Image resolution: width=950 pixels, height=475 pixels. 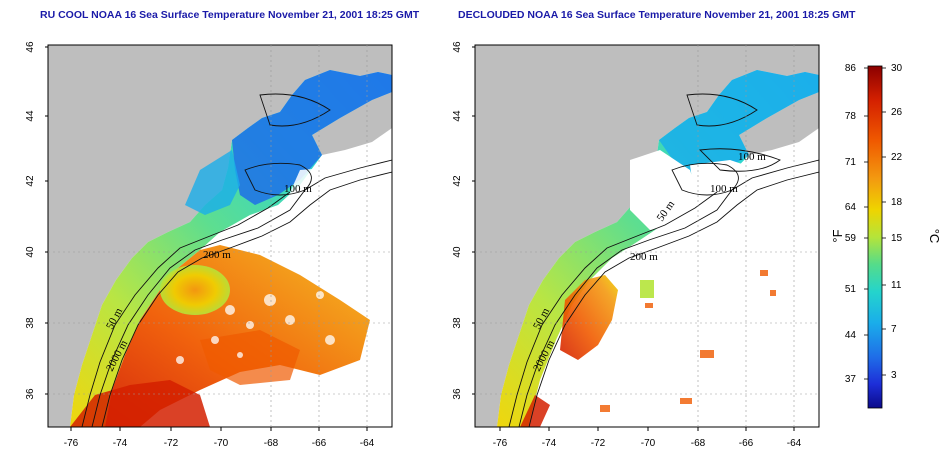 What do you see at coordinates (894, 329) in the screenshot?
I see `colorbar-c-tick: 7` at bounding box center [894, 329].